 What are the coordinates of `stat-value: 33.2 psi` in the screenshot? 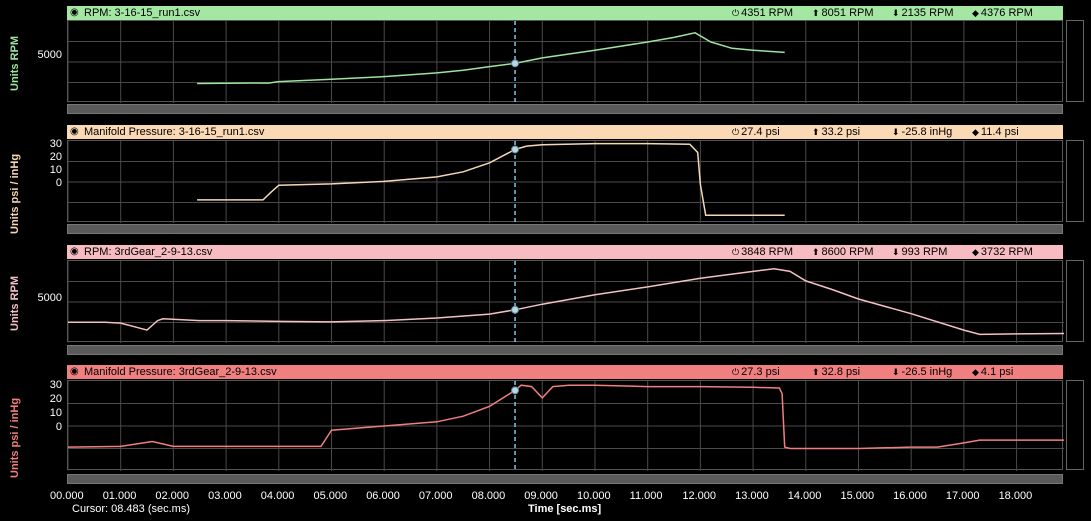 It's located at (841, 132).